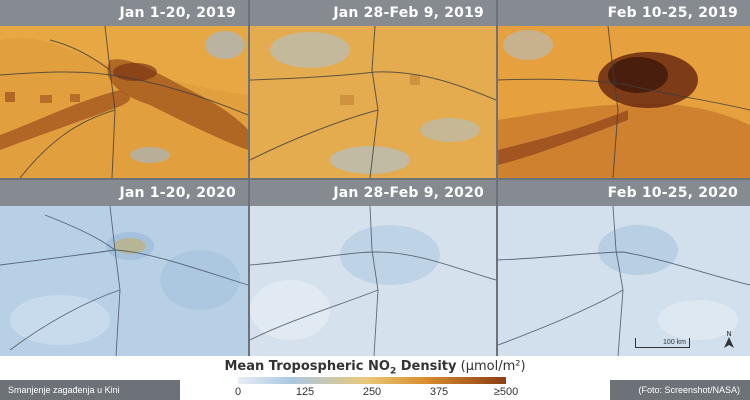  Describe the element at coordinates (729, 339) in the screenshot. I see `north-arrow-icon: N` at that location.